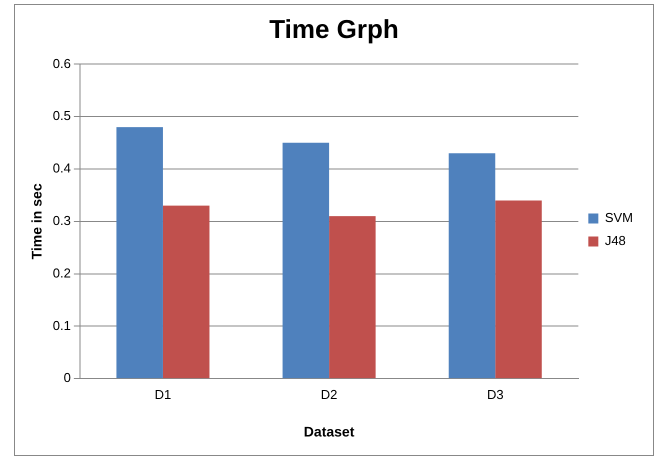  What do you see at coordinates (618, 218) in the screenshot?
I see `legend-label: SVM` at bounding box center [618, 218].